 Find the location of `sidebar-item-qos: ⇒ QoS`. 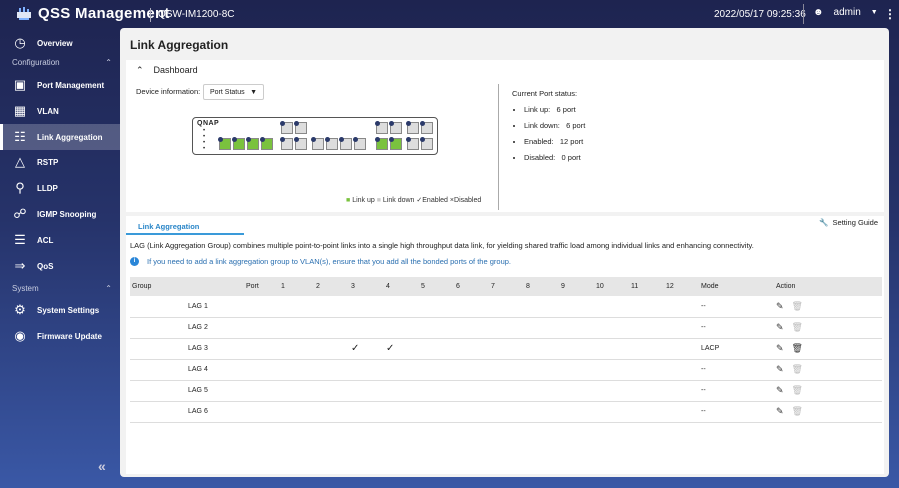

sidebar-item-qos: ⇒ QoS is located at coordinates (60, 266).